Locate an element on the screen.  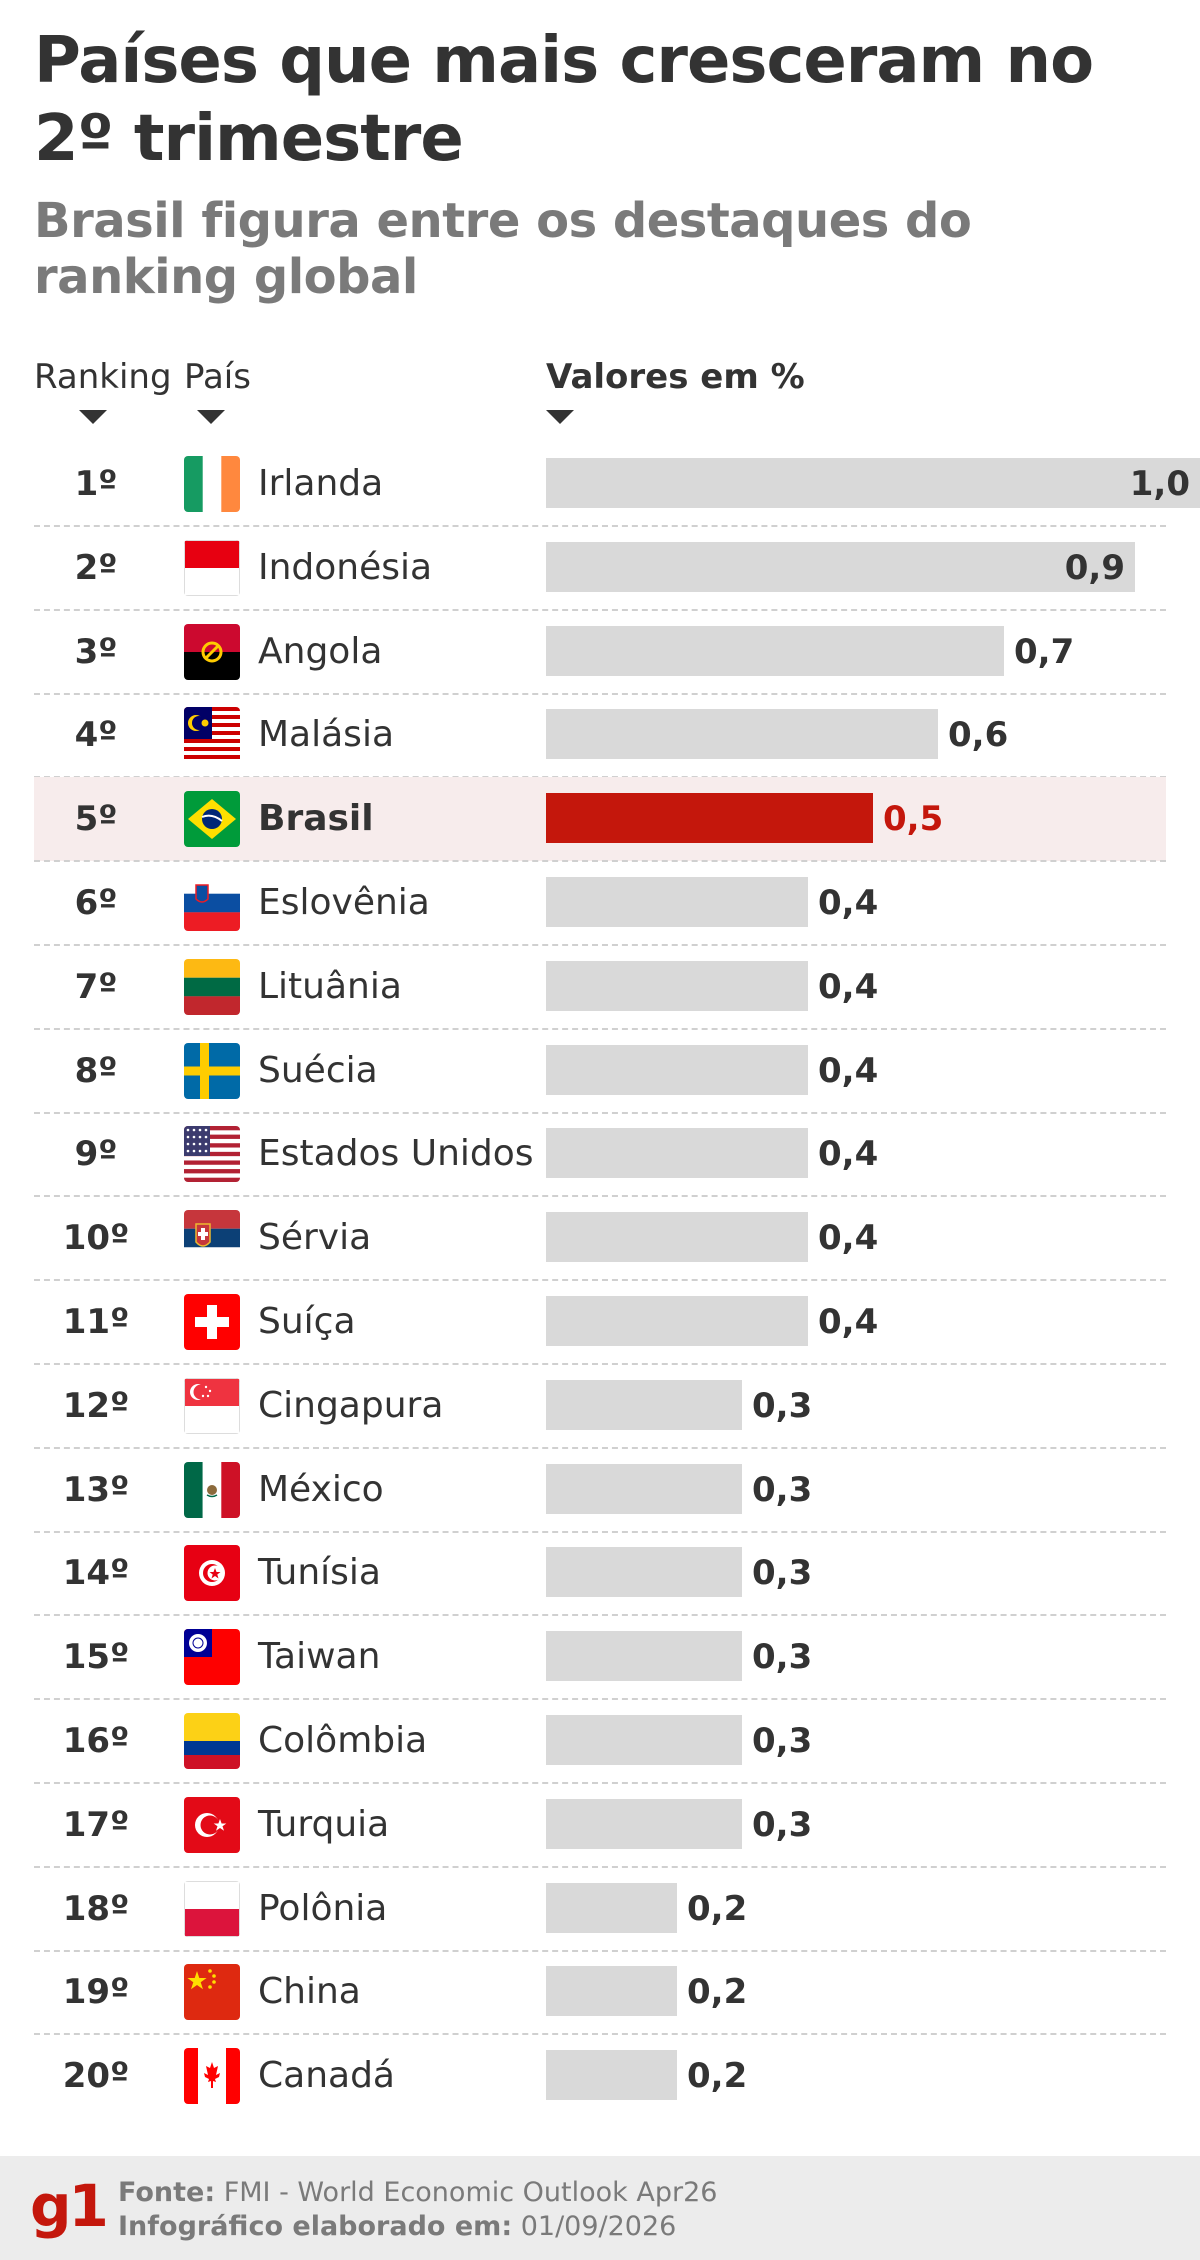
table-row: 8º Suécia 0,4 is located at coordinates (600, 1071).